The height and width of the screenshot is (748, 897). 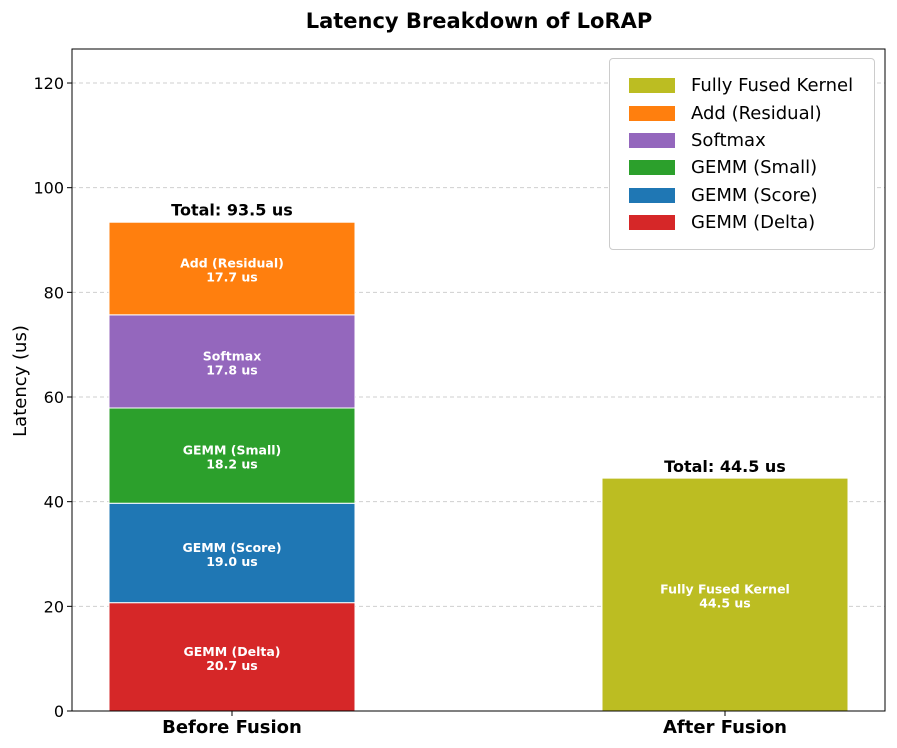 What do you see at coordinates (48, 188) in the screenshot?
I see `y-tick-label: 100` at bounding box center [48, 188].